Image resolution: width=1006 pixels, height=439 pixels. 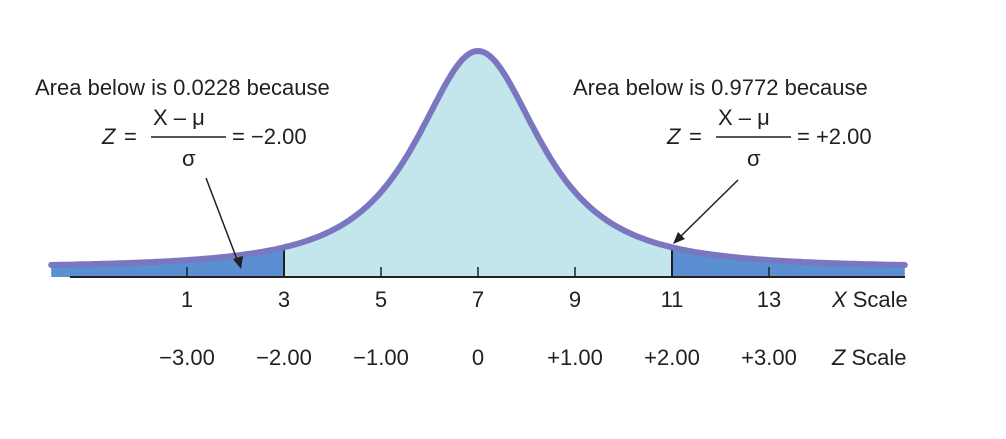 I want to click on left-equals: =, so click(x=130, y=136).